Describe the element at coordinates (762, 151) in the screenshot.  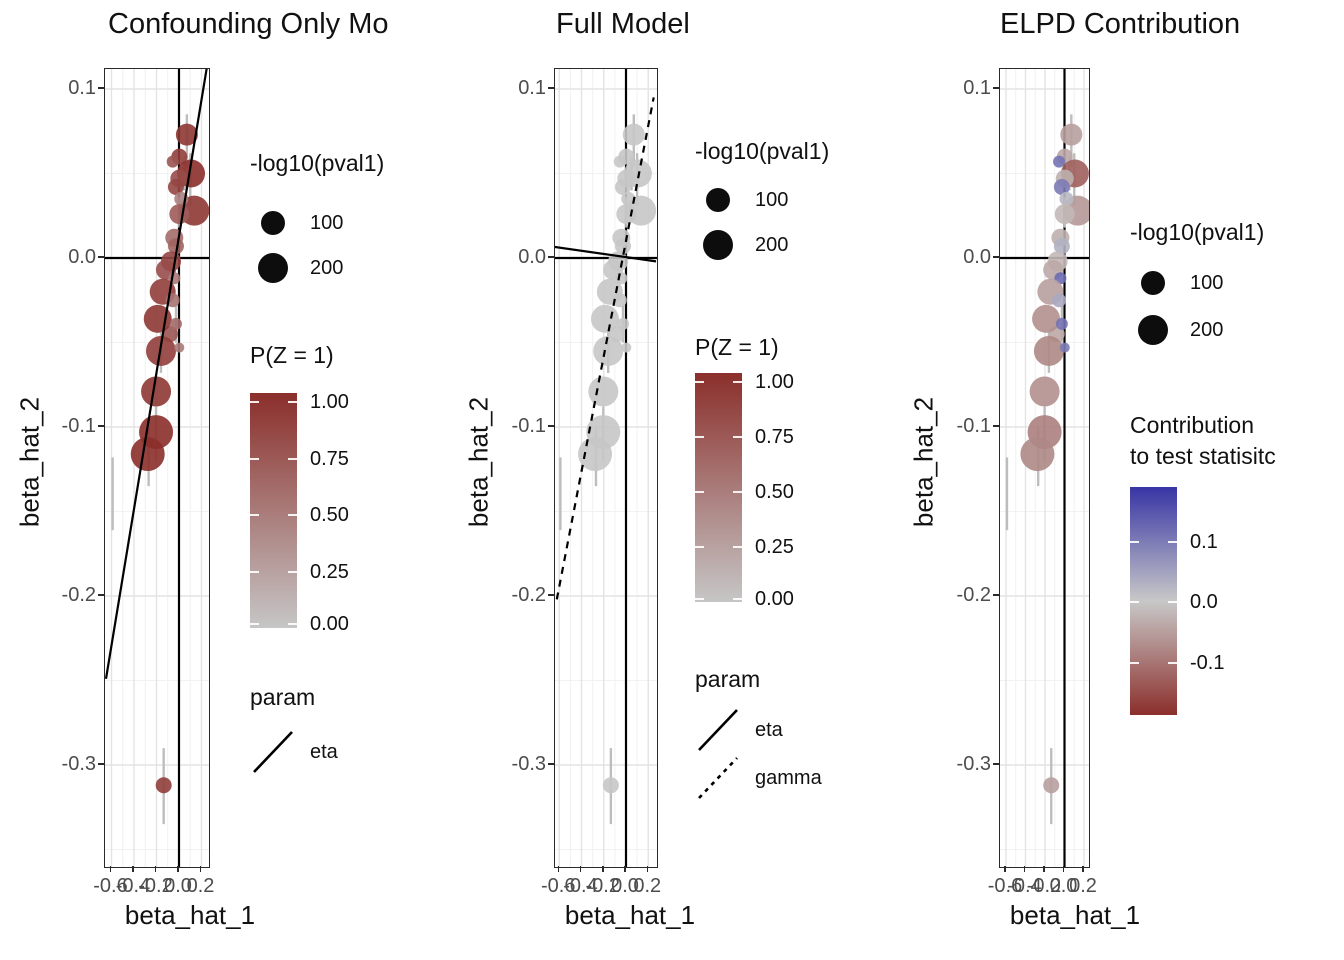
I see `size-legend-title: -log10(pval1)` at that location.